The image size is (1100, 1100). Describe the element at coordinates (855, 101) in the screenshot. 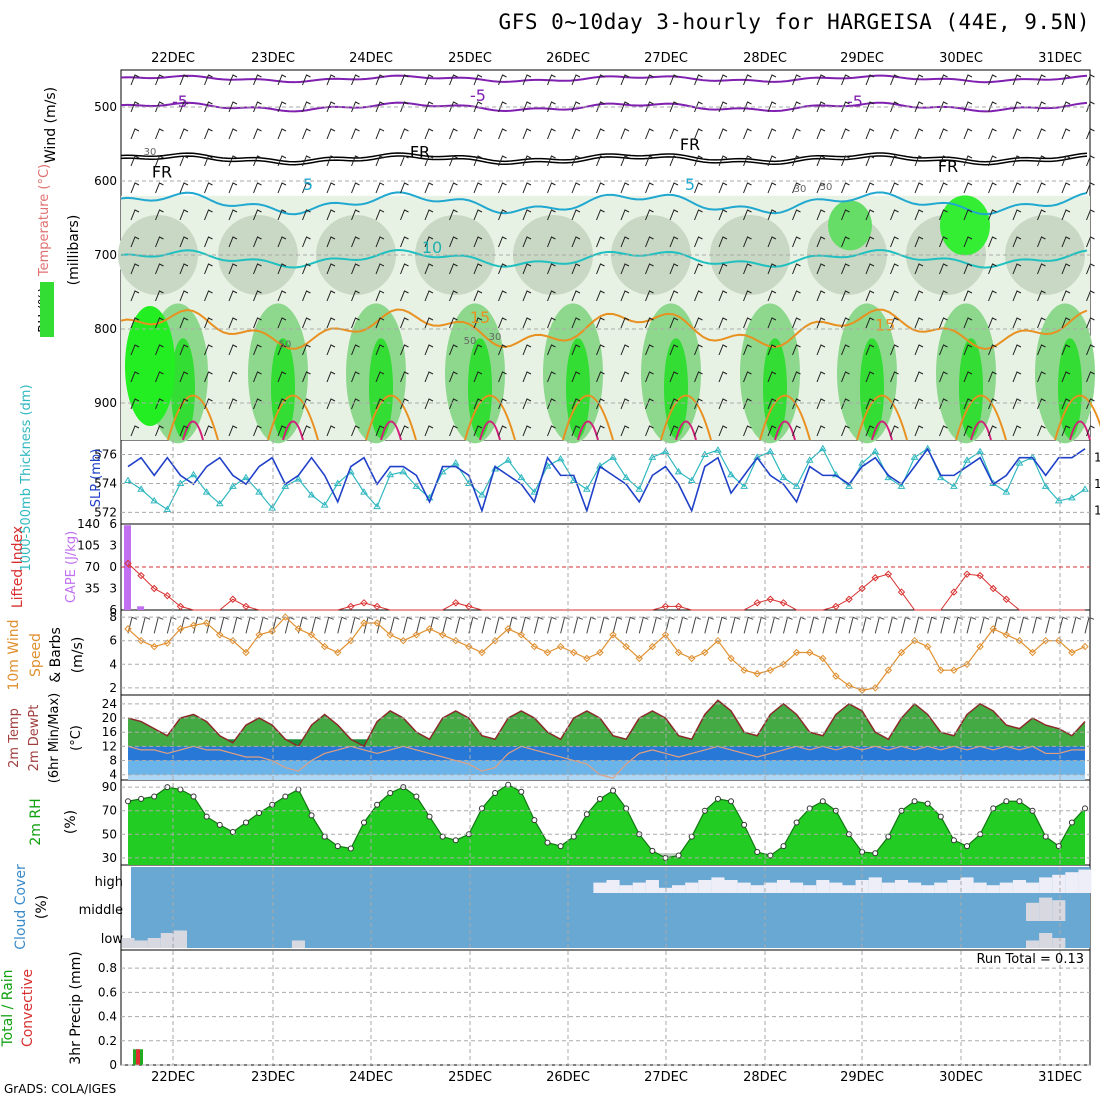

I see `contour-label-2: -5` at that location.